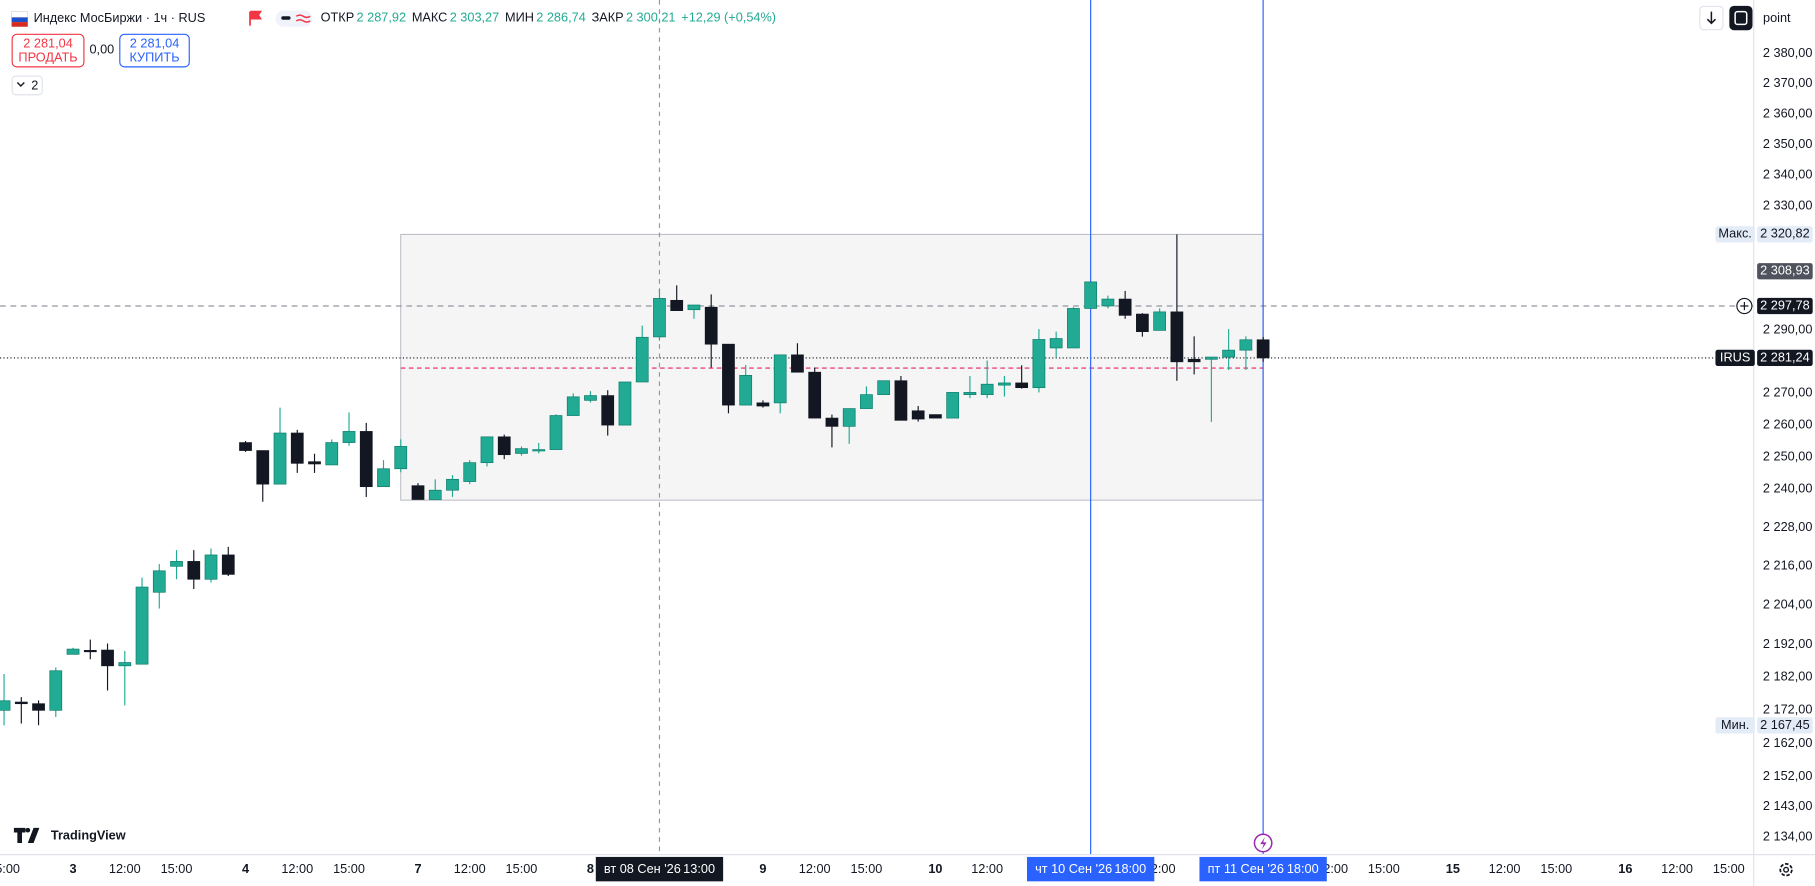 This screenshot has width=1815, height=886. I want to click on sell-label: ПРОДАТЬ, so click(47, 56).